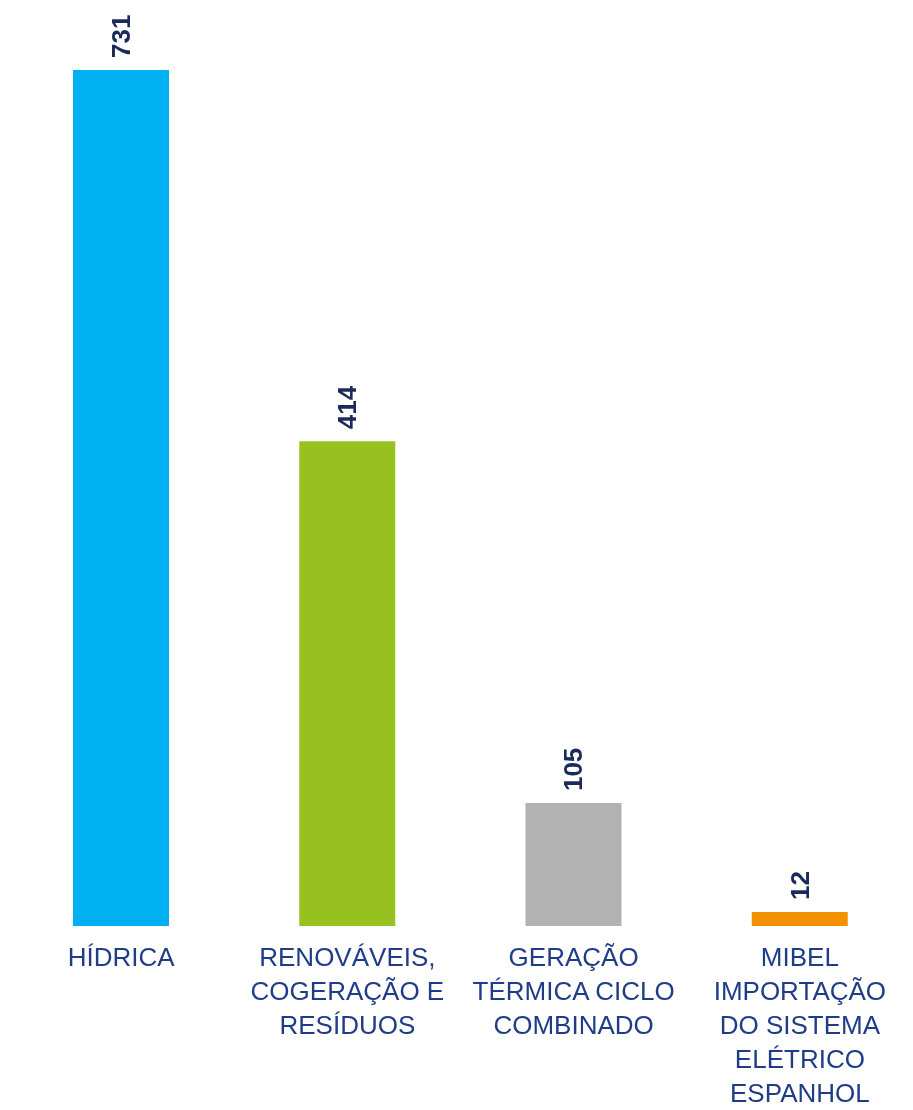 Image resolution: width=913 pixels, height=1110 pixels. I want to click on x-tick-label: HÍDRICA, so click(121, 957).